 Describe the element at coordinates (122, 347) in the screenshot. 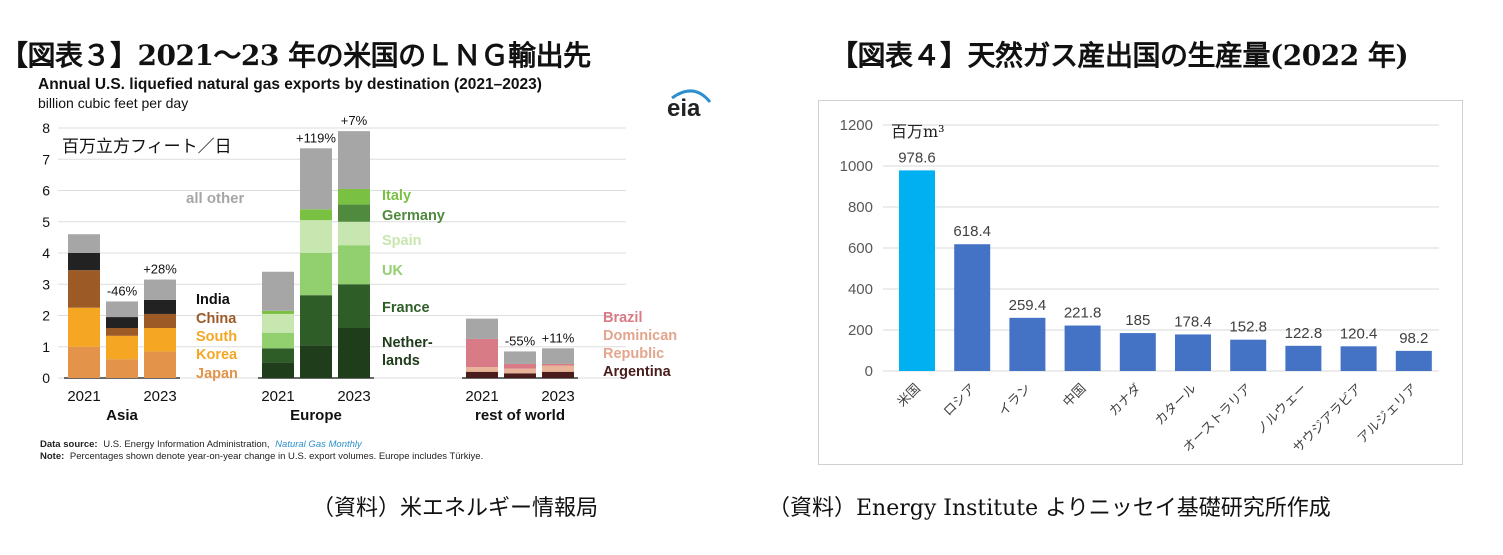

I see `bar-segment-asia-2022-south-korea` at that location.